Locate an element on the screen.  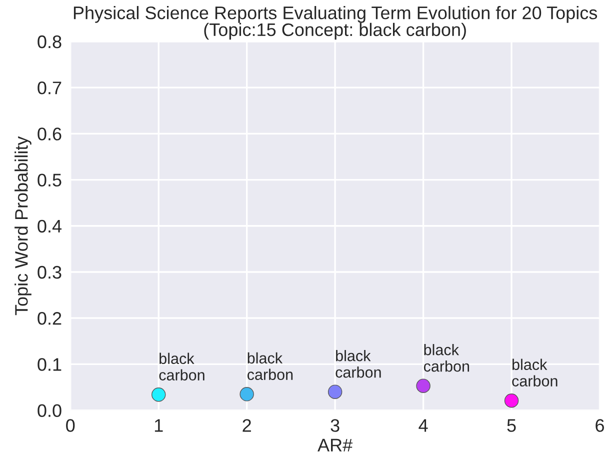
y-tick-label: 0.2 is located at coordinates (50, 318).